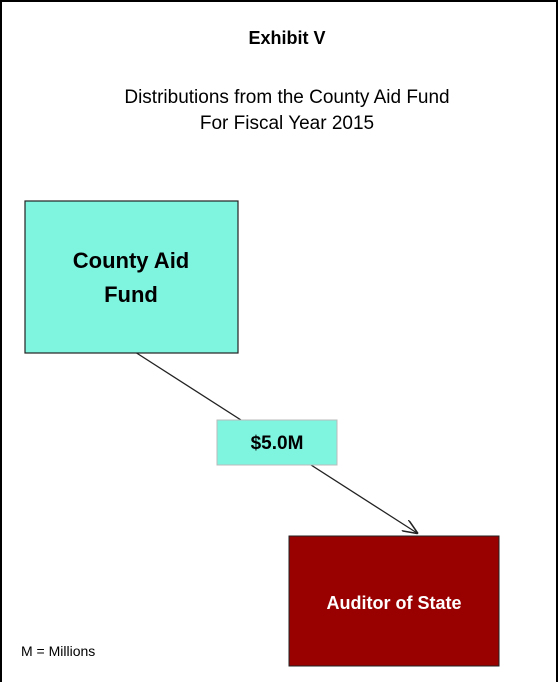  I want to click on node-label: County Aid, so click(131, 260).